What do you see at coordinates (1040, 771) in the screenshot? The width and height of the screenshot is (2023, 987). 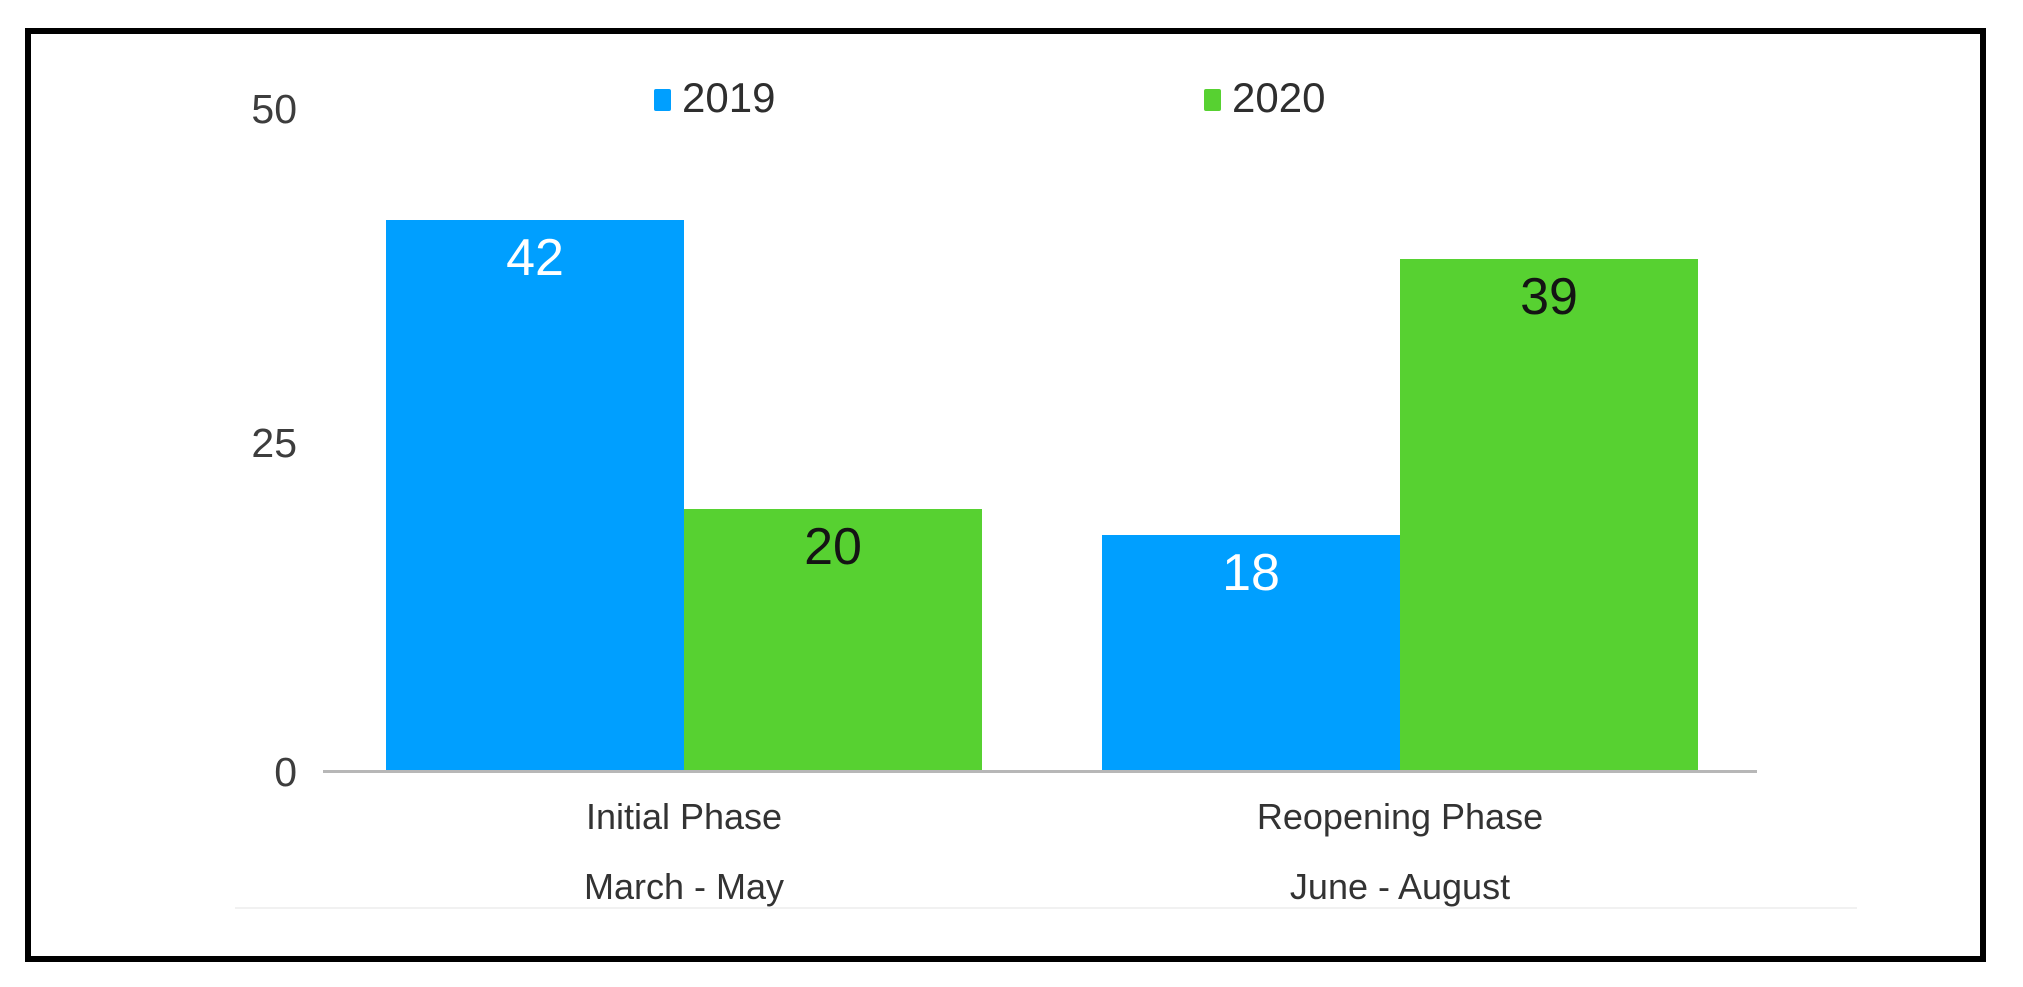 I see `x-axis-line` at bounding box center [1040, 771].